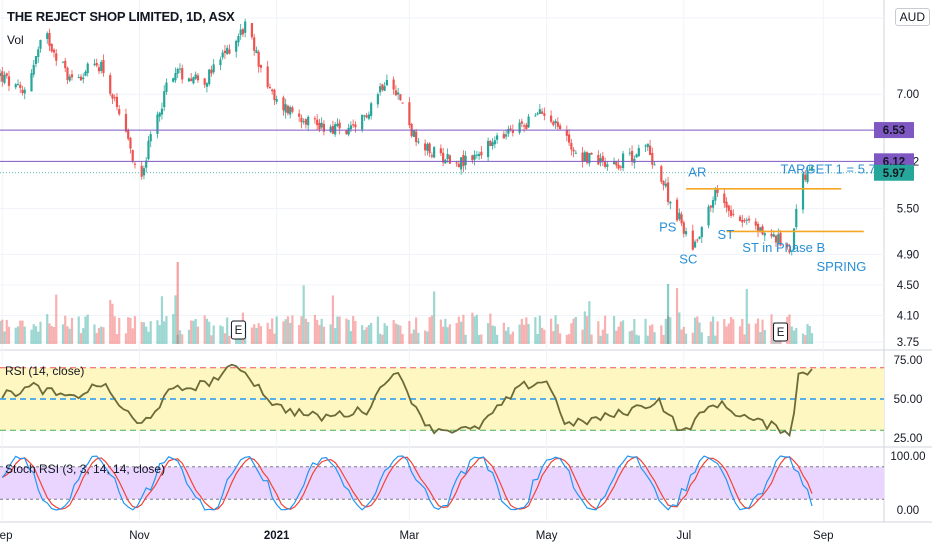 The width and height of the screenshot is (932, 550). Describe the element at coordinates (907, 457) in the screenshot. I see `stoch-tick-label: 100.00` at that location.